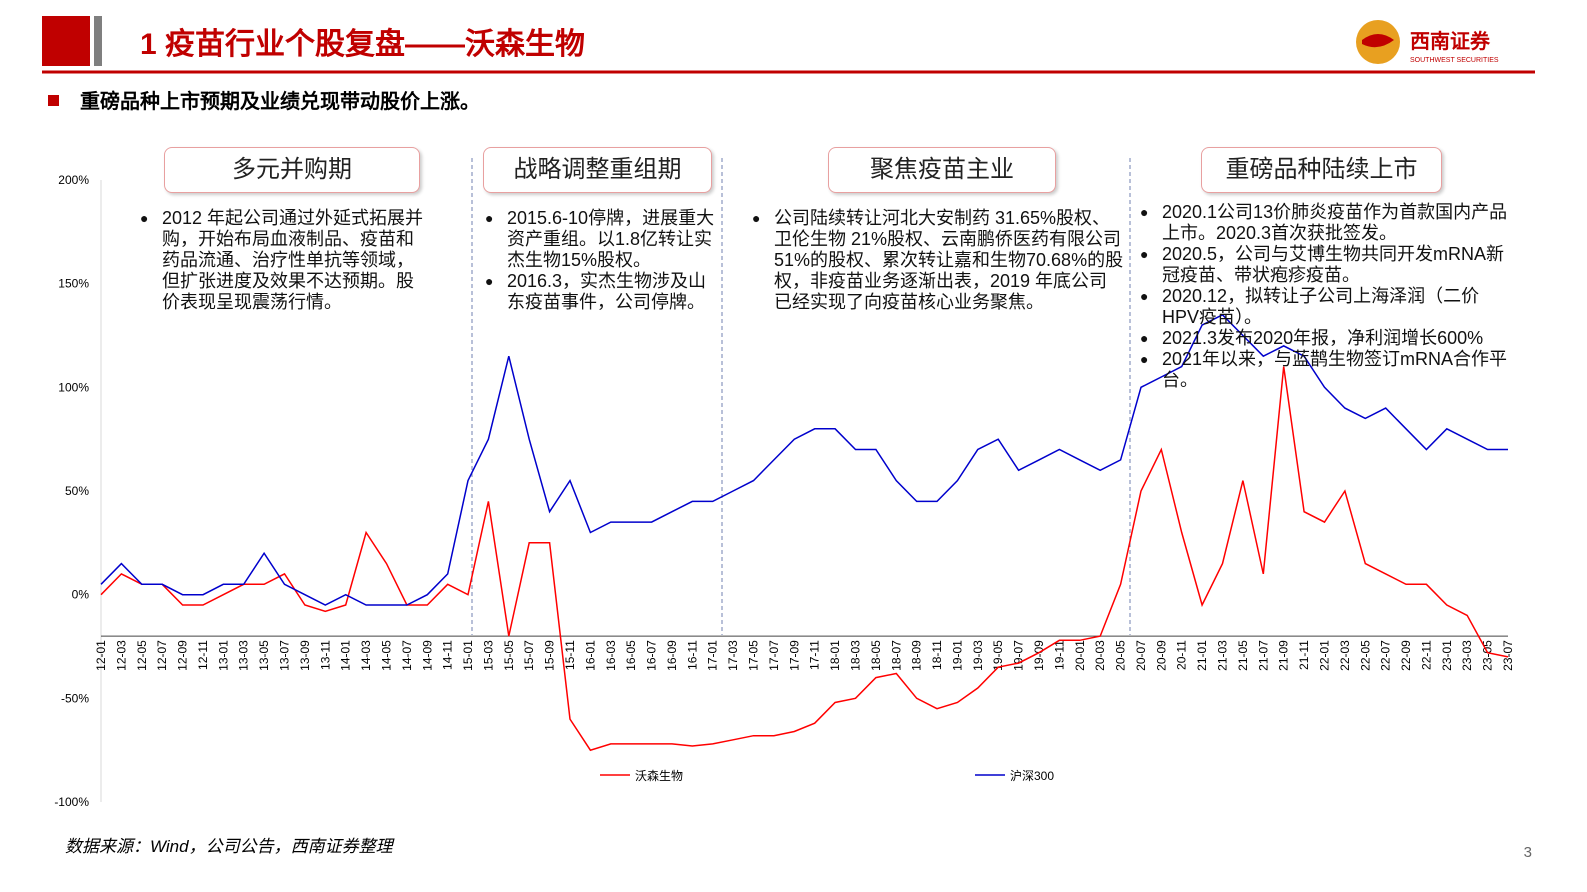  Describe the element at coordinates (203, 655) in the screenshot. I see `x-tick-label: 12-11` at that location.